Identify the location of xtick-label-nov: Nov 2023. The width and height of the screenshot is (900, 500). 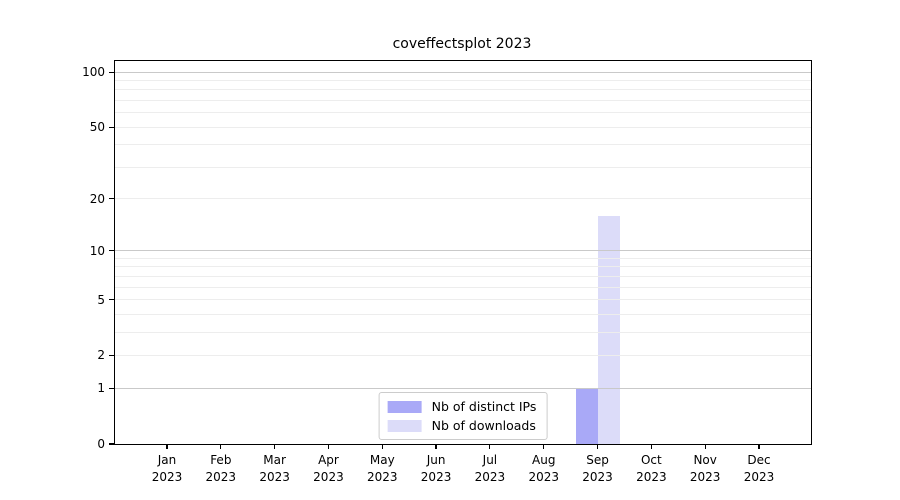
(705, 468).